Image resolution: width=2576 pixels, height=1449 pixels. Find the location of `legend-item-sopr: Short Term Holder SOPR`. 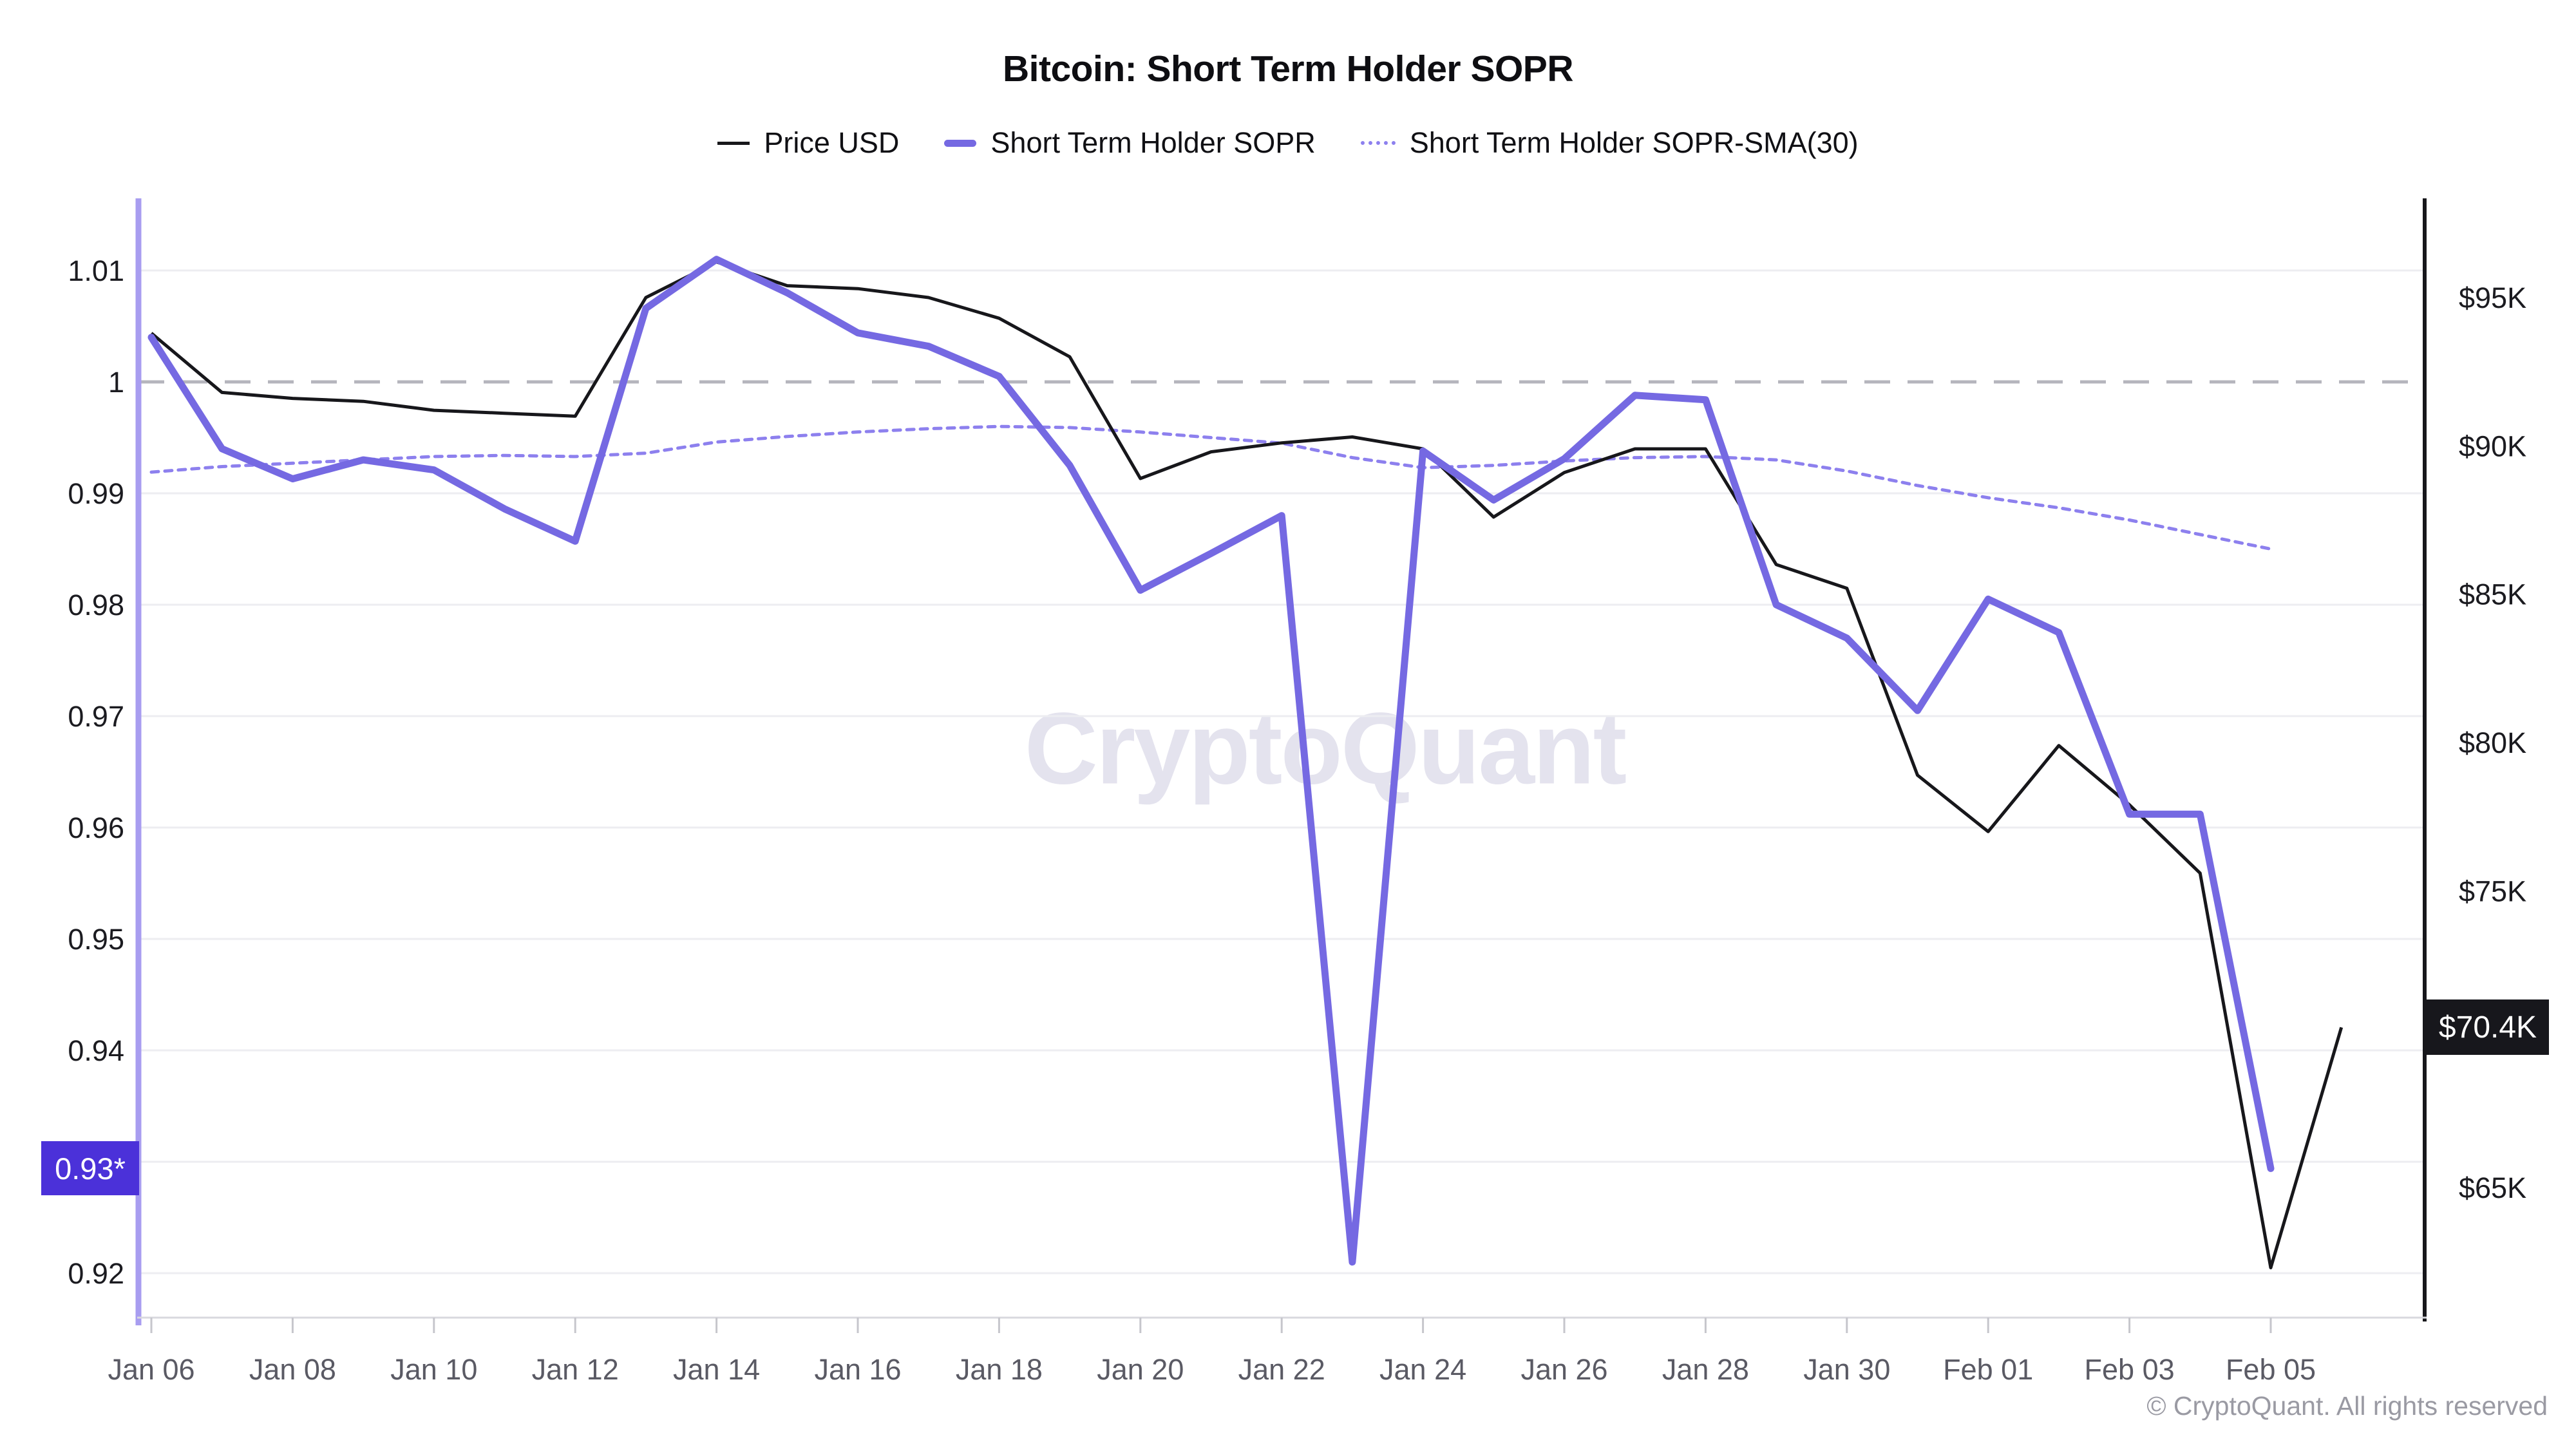

legend-item-sopr: Short Term Holder SOPR is located at coordinates (1130, 143).